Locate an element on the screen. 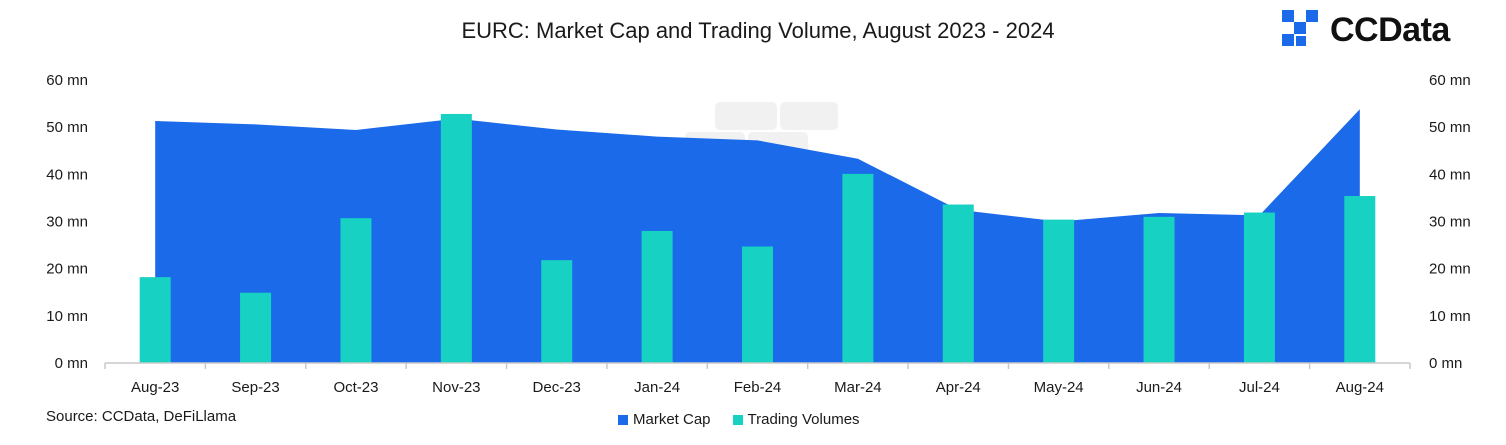  brand-logo: CCData is located at coordinates (1366, 30).